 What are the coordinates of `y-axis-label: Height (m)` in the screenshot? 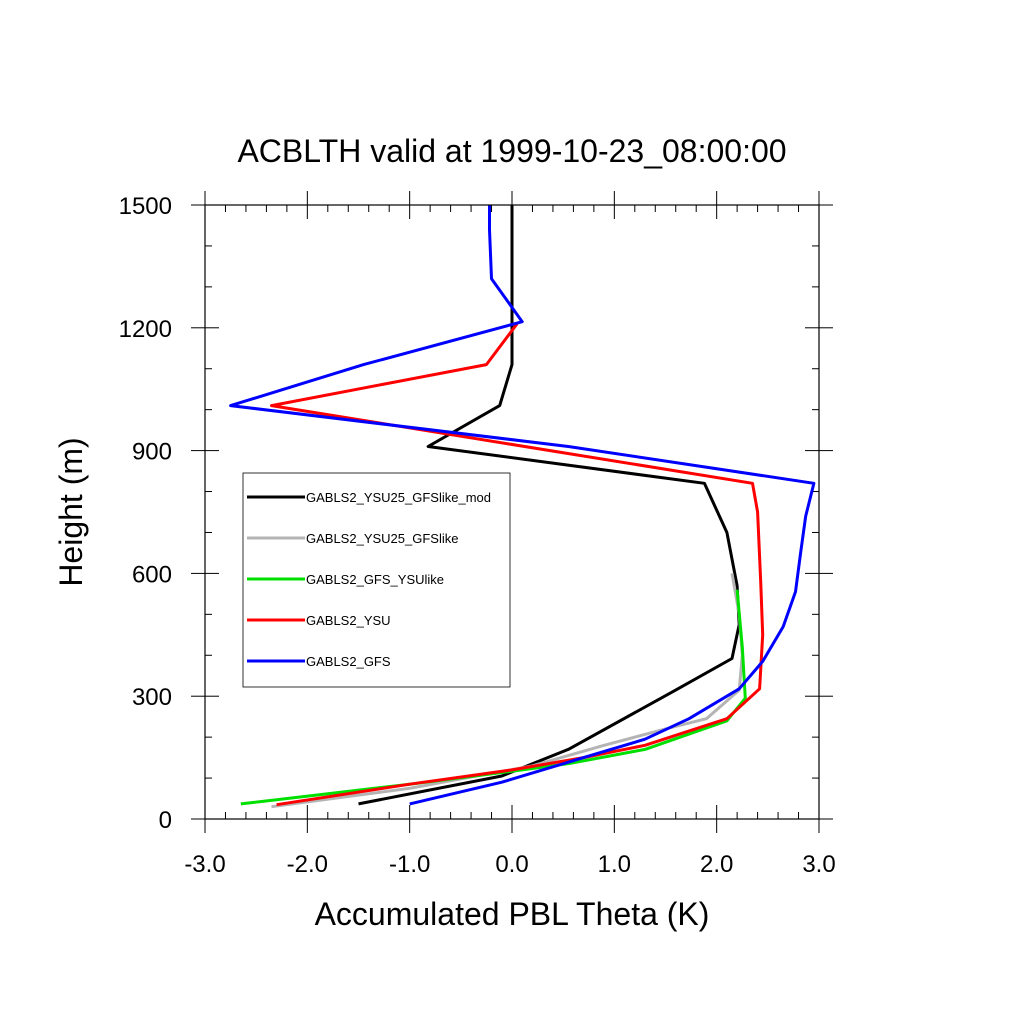 It's located at (71, 511).